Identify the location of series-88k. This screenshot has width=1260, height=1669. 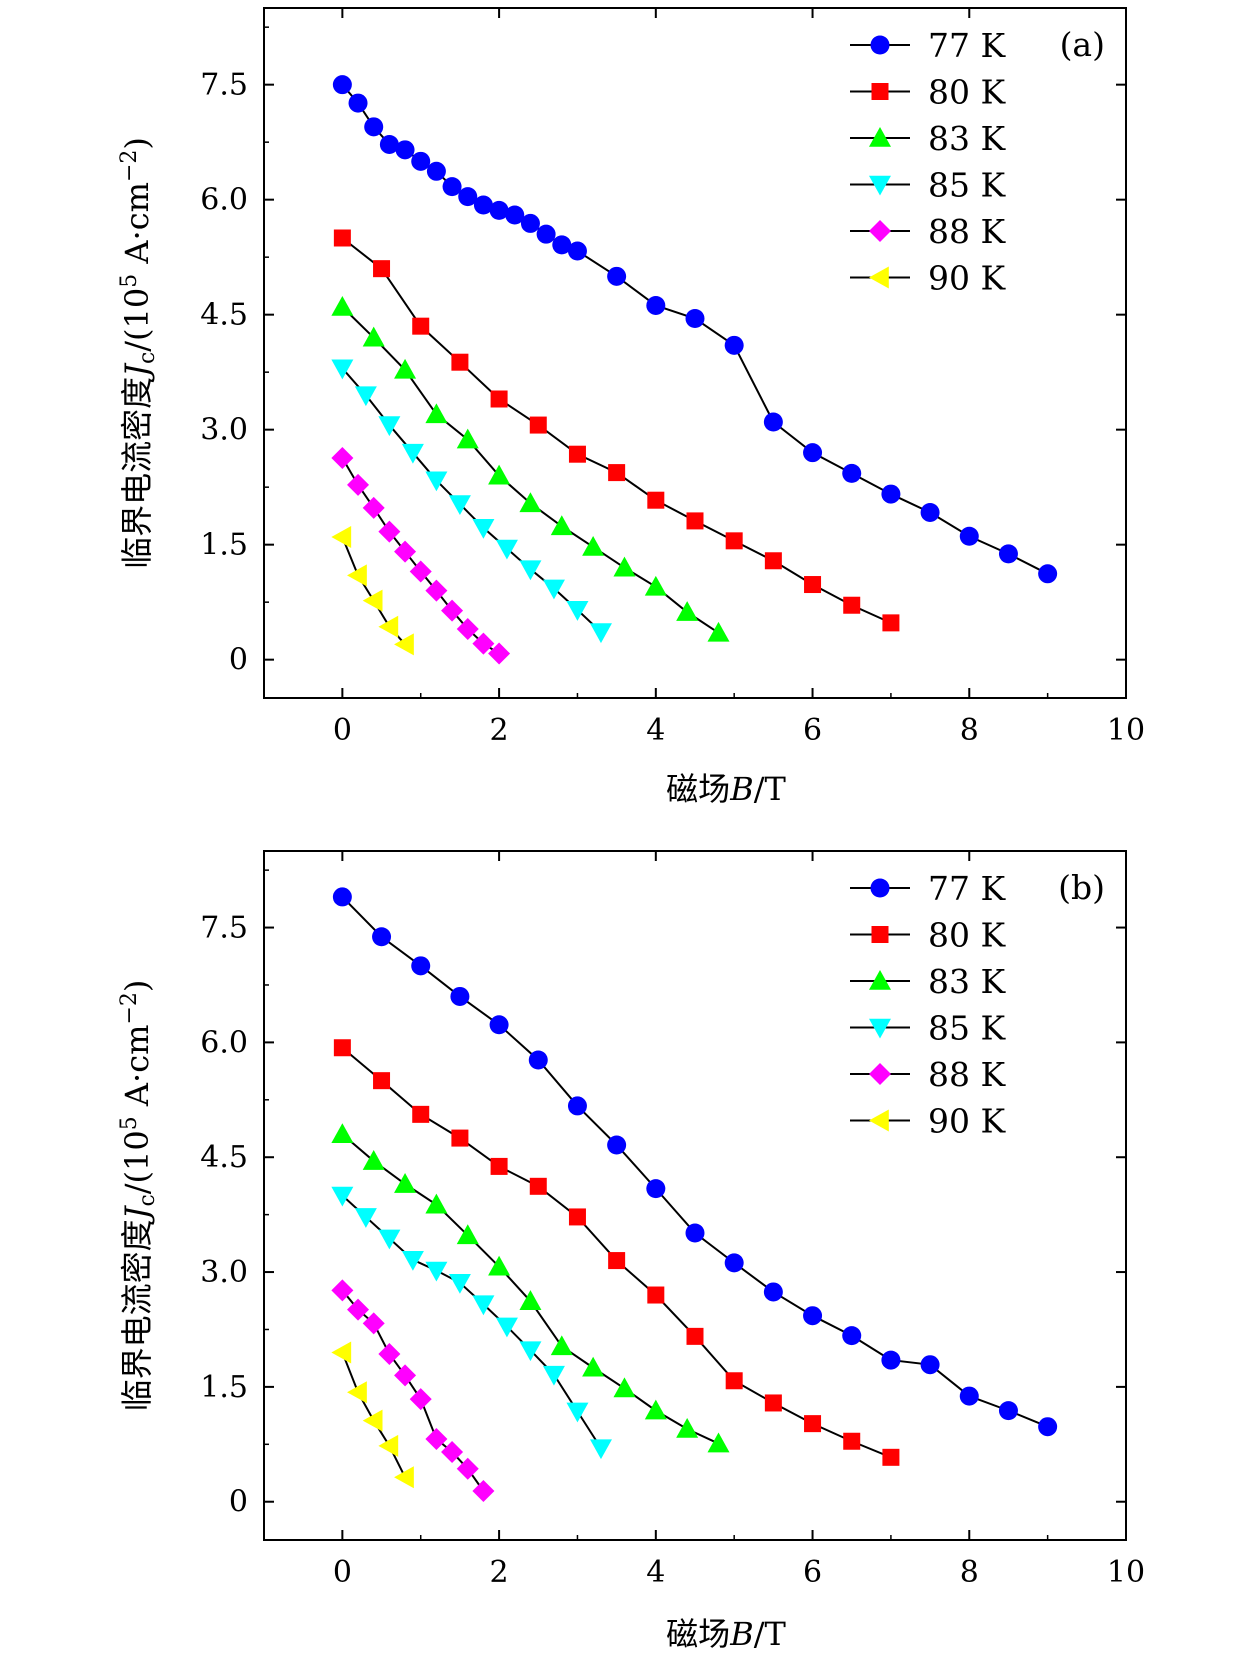
(421, 556).